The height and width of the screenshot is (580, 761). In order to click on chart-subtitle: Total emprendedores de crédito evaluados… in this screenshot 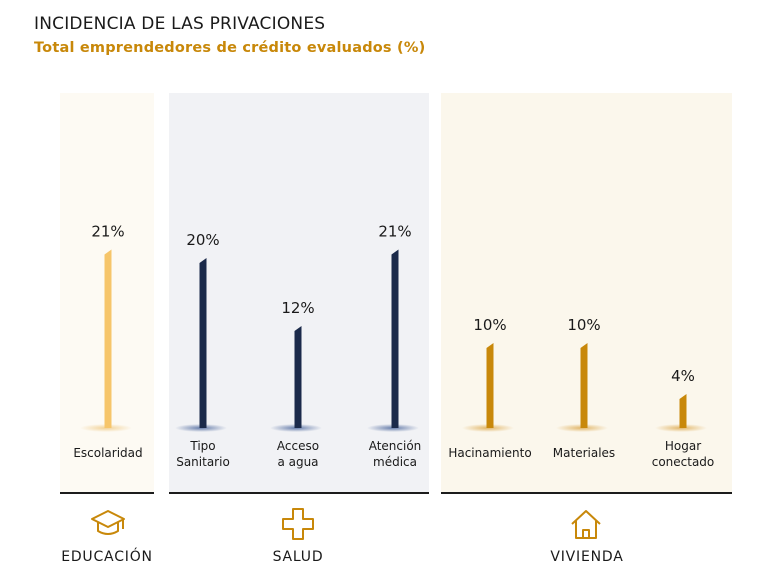, I will do `click(230, 48)`.